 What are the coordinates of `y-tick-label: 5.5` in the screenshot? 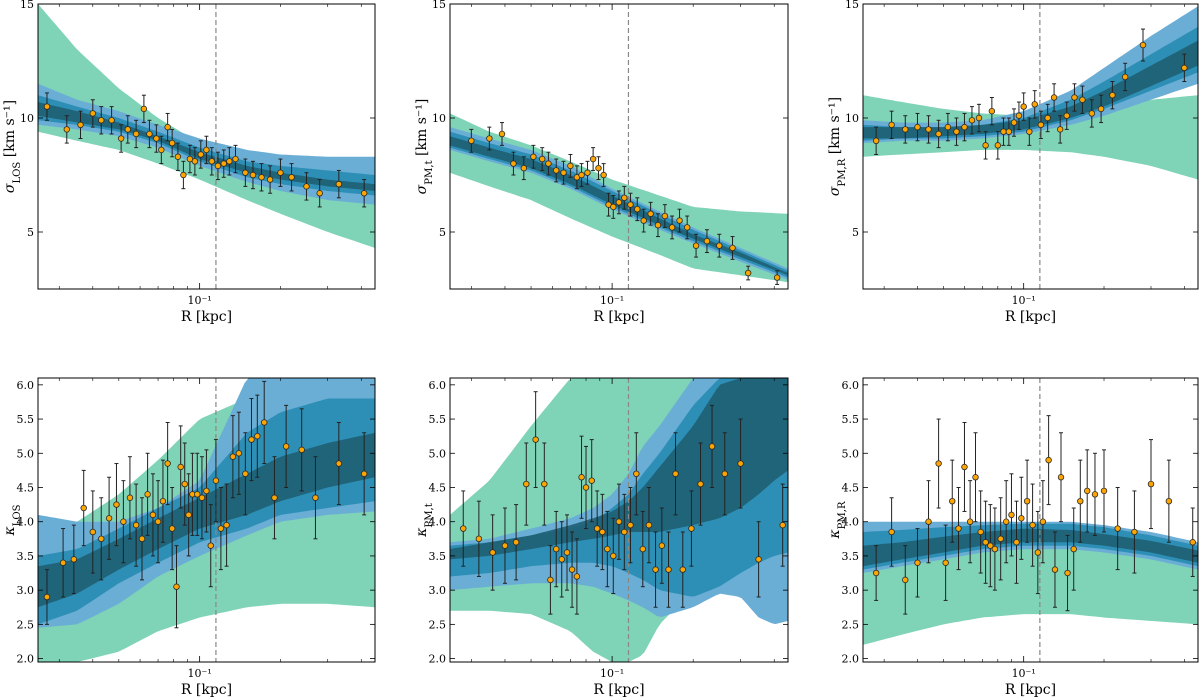 It's located at (438, 419).